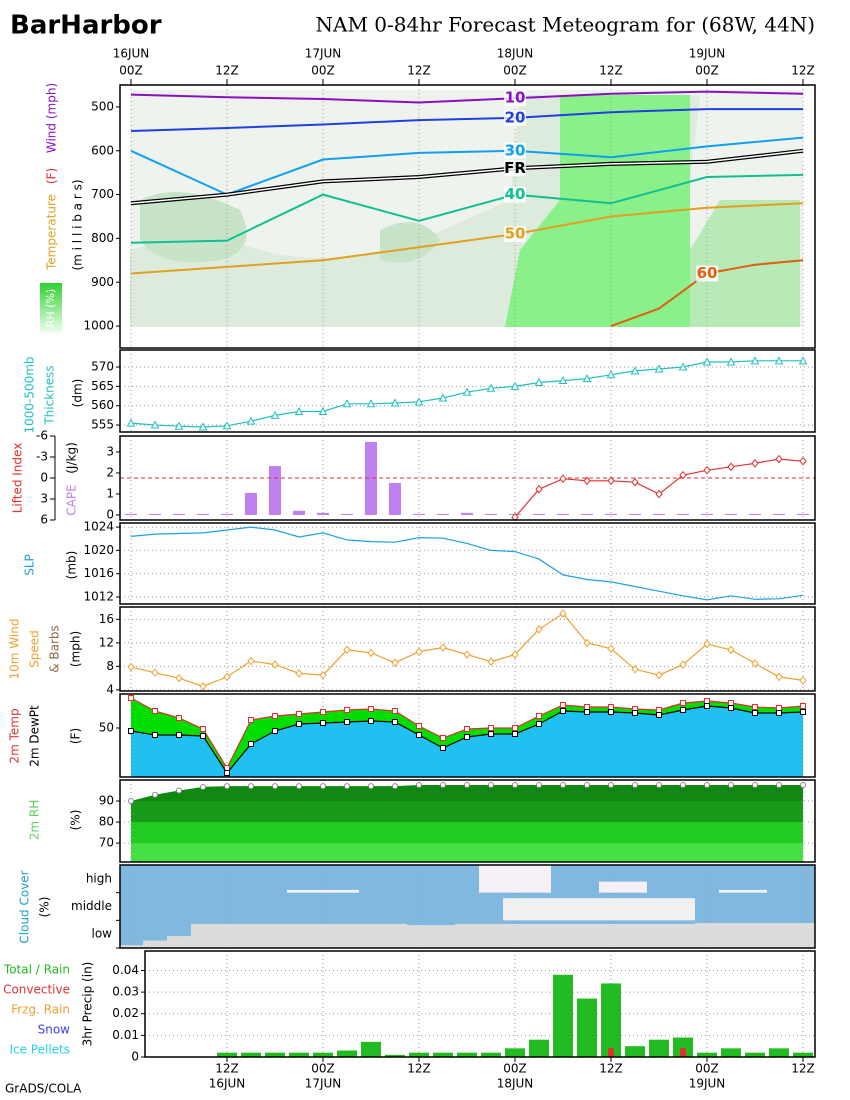 This screenshot has width=850, height=1100. Describe the element at coordinates (125, 1013) in the screenshot. I see `y-tick-label: 0.02` at that location.